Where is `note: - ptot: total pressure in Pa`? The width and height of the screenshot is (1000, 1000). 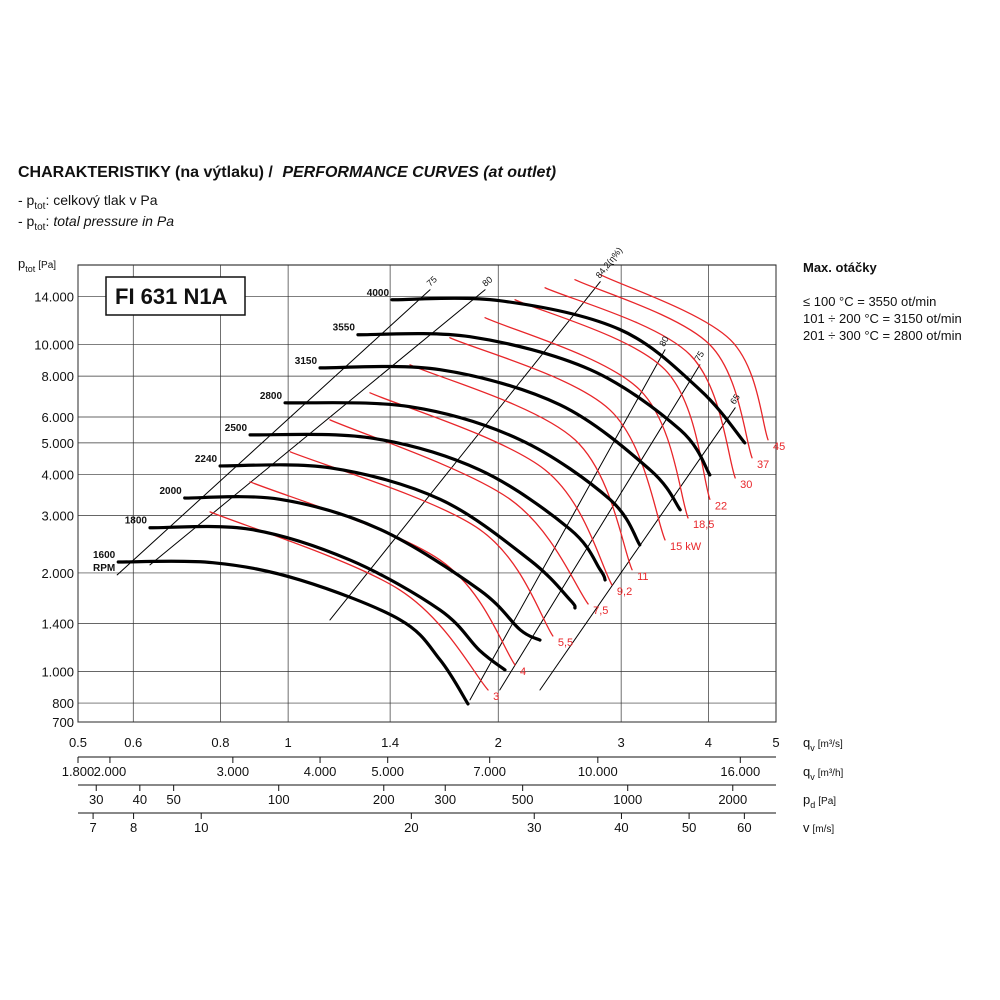 note: - ptot: total pressure in Pa is located at coordinates (96, 223).